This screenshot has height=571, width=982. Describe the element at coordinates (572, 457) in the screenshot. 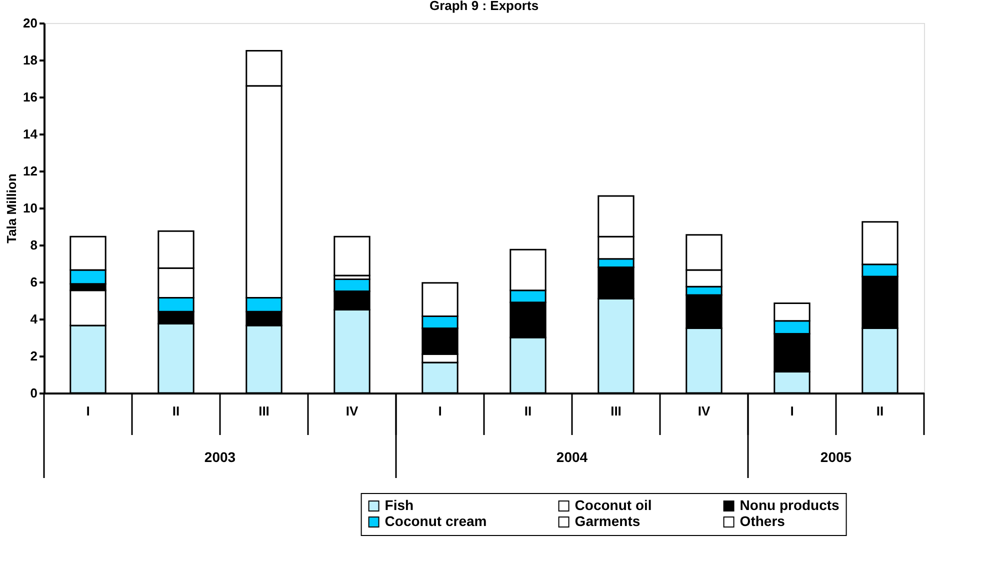

I see `text: 2004` at that location.